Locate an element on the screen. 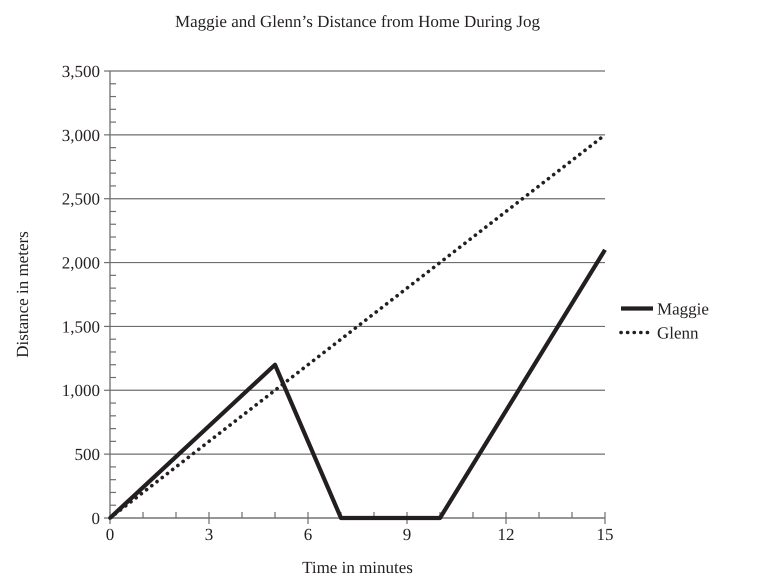 This screenshot has height=583, width=774. x-tick-label: 12 is located at coordinates (506, 534).